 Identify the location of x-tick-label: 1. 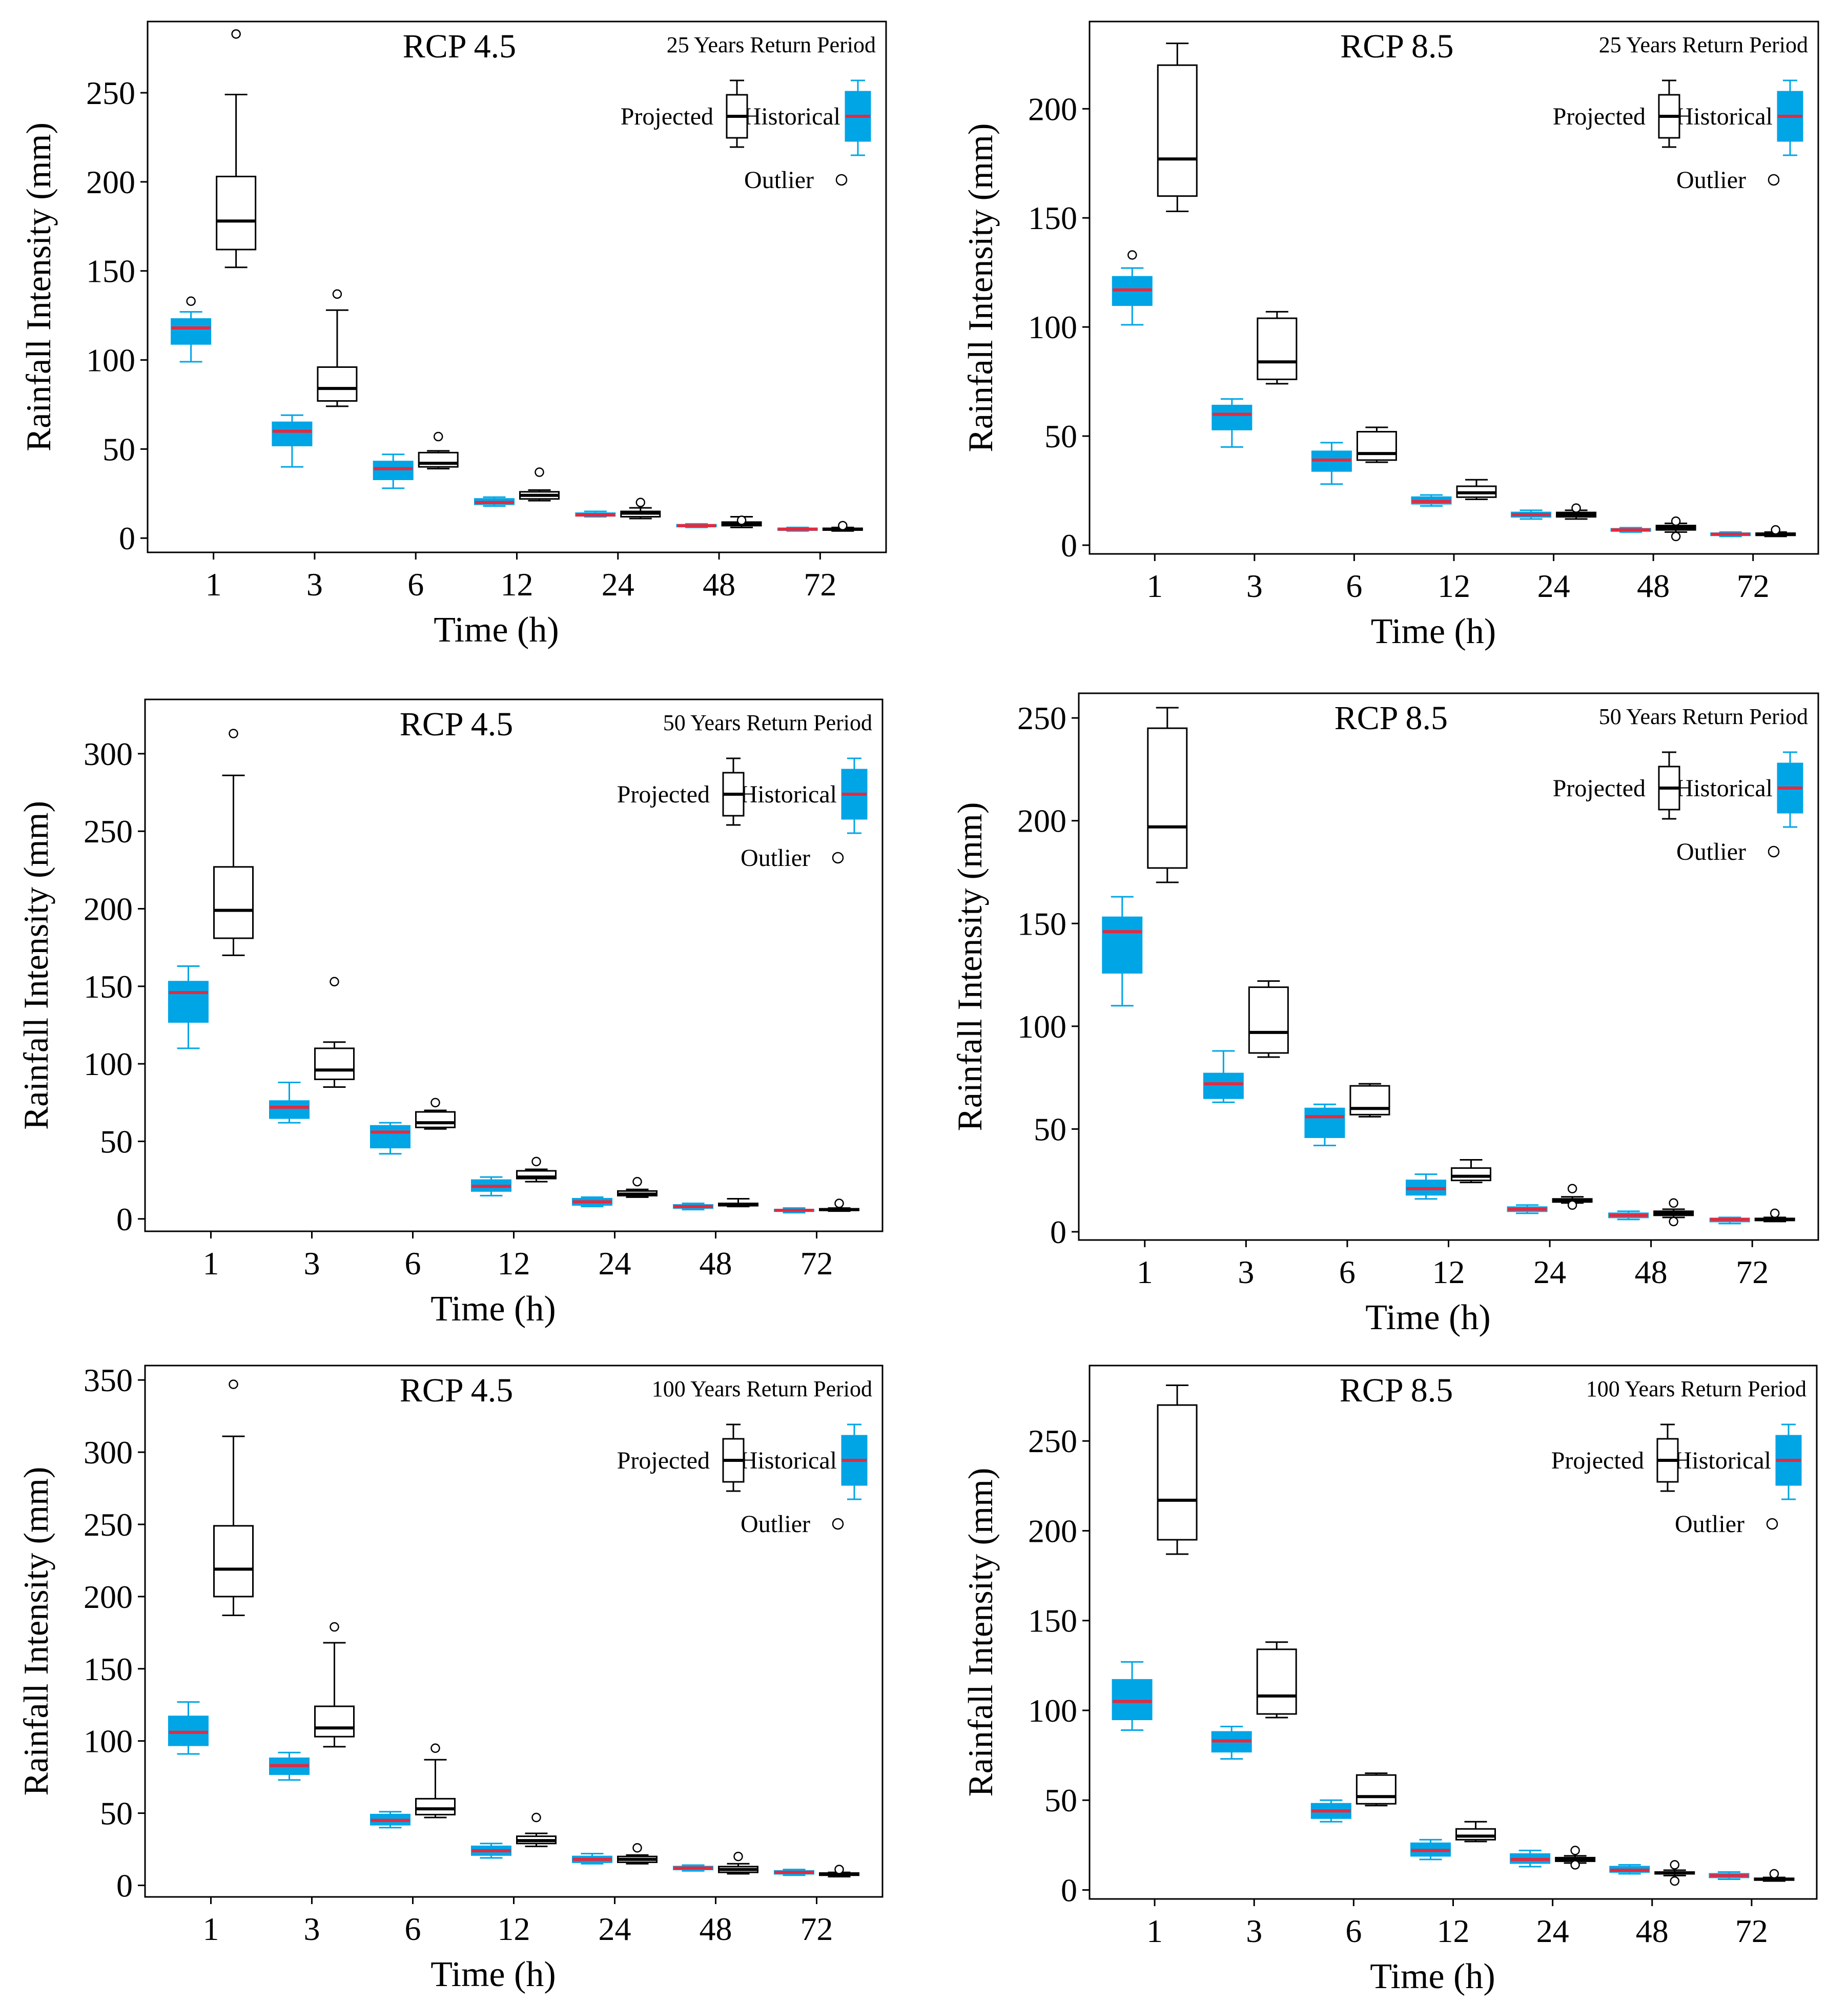
(1145, 1272).